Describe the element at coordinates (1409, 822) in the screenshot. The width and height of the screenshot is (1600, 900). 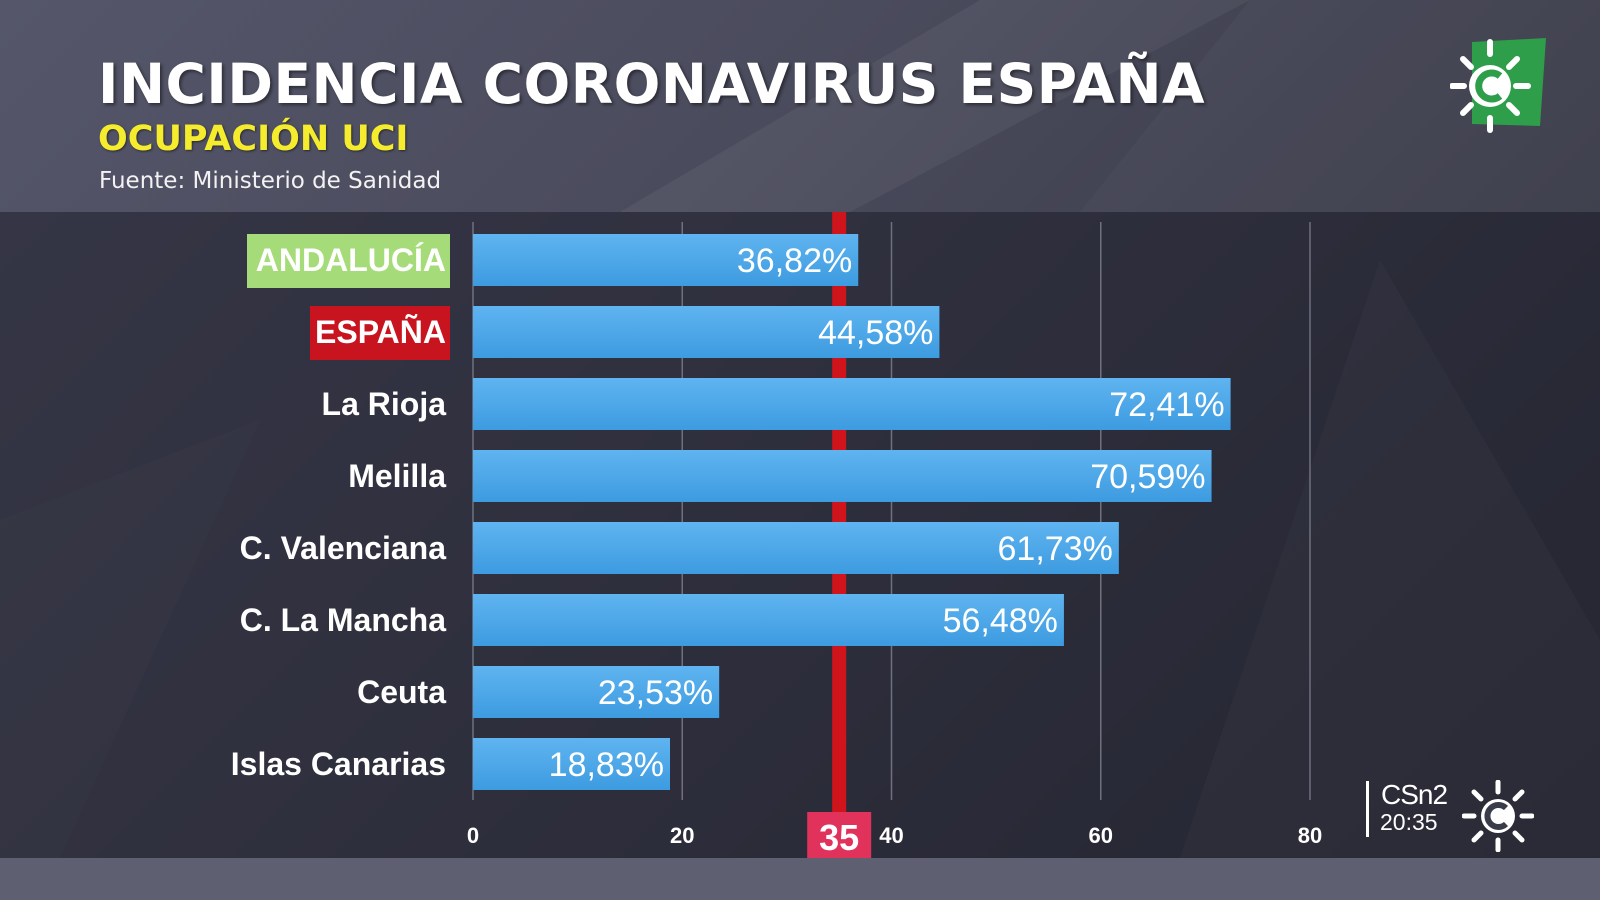
I see `clock-time: 20:35` at that location.